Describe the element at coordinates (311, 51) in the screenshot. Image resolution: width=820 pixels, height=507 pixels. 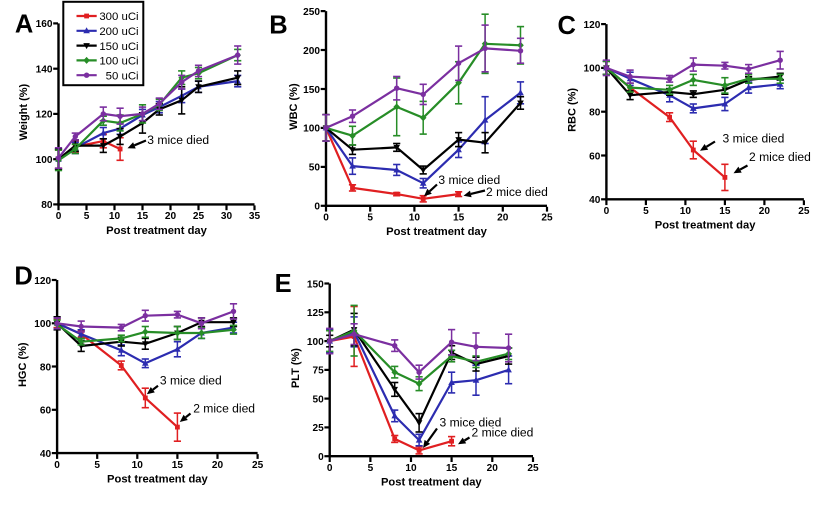
I see `svg-text: 200` at that location.